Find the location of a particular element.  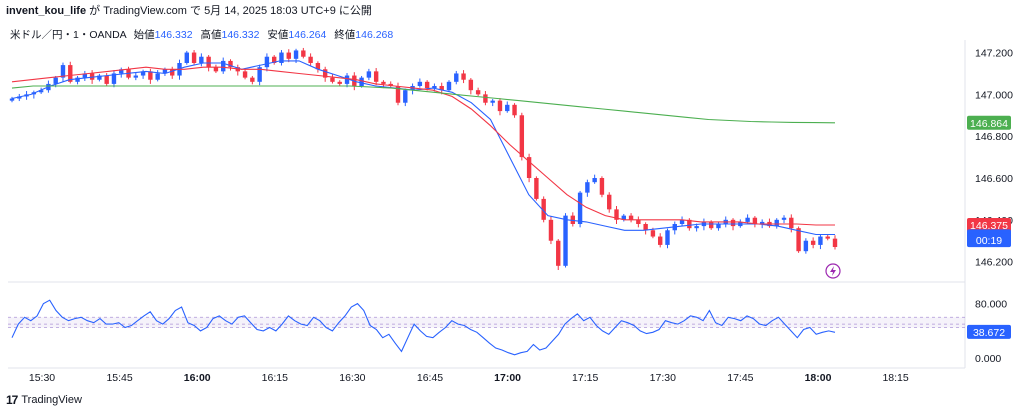

price-tag-label: 146.375 is located at coordinates (989, 226).